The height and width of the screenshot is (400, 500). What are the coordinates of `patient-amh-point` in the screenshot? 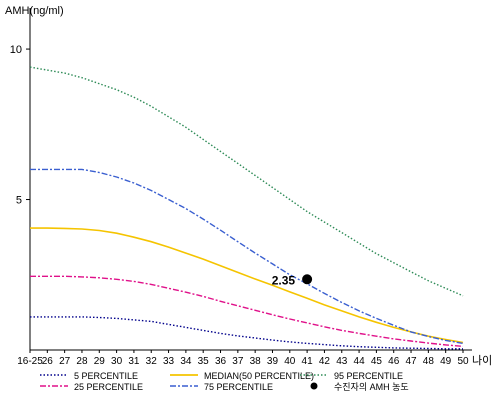 It's located at (307, 279).